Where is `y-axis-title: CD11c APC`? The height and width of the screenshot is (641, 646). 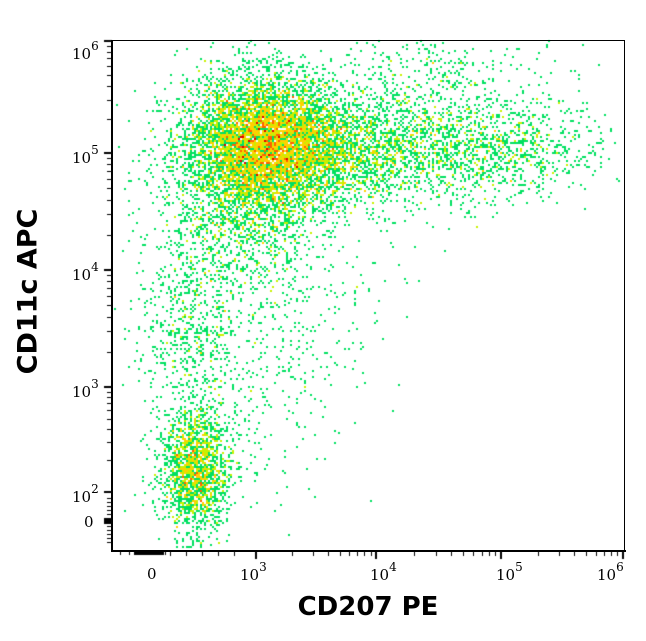 y-axis-title: CD11c APC is located at coordinates (28, 291).